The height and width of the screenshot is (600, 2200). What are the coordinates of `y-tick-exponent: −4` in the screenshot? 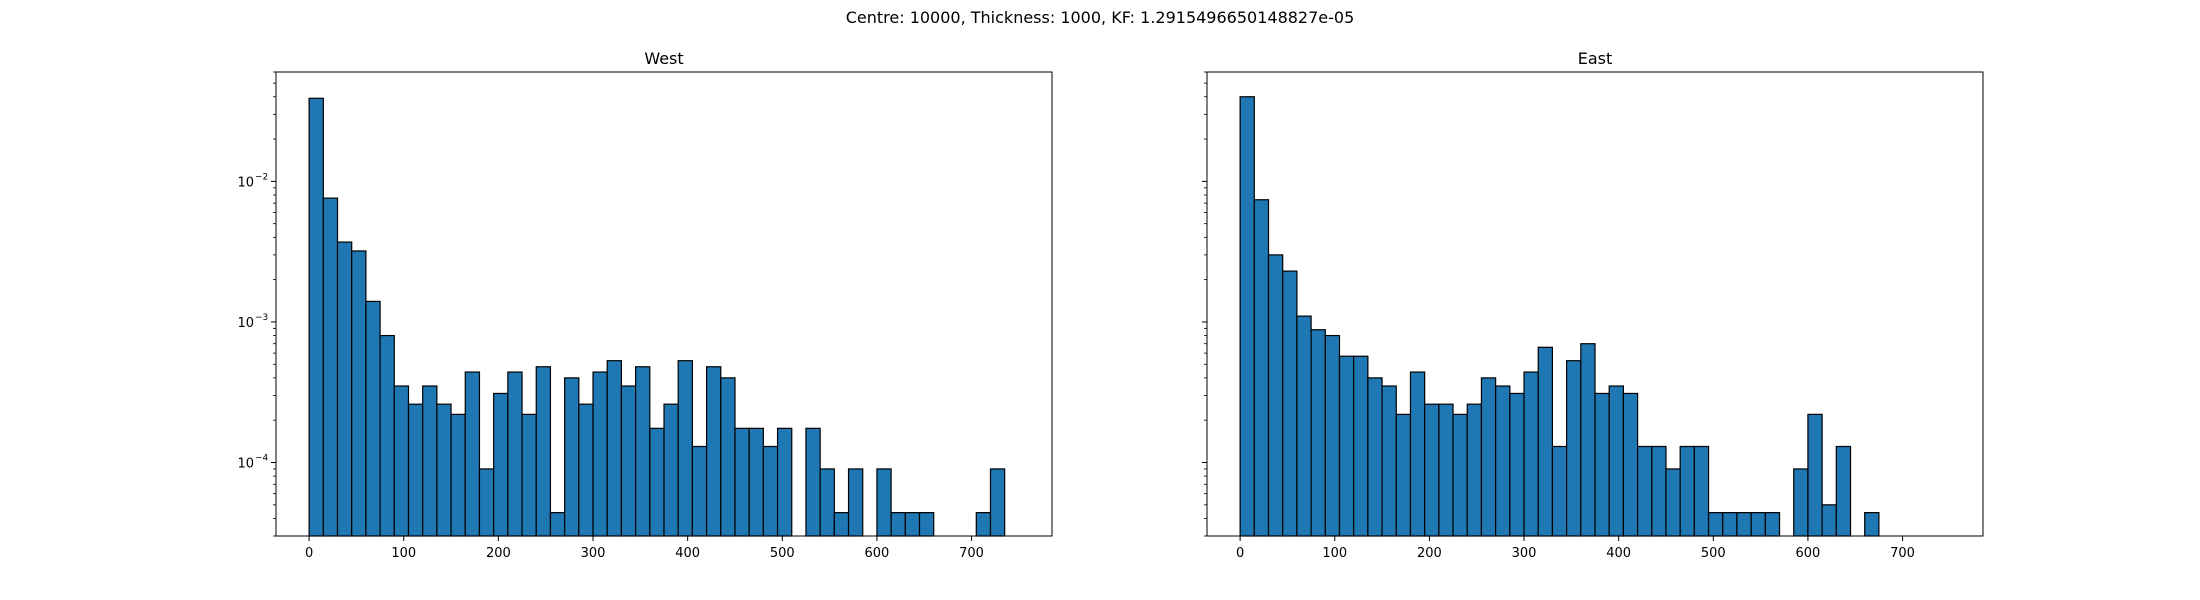 It's located at (262, 459).